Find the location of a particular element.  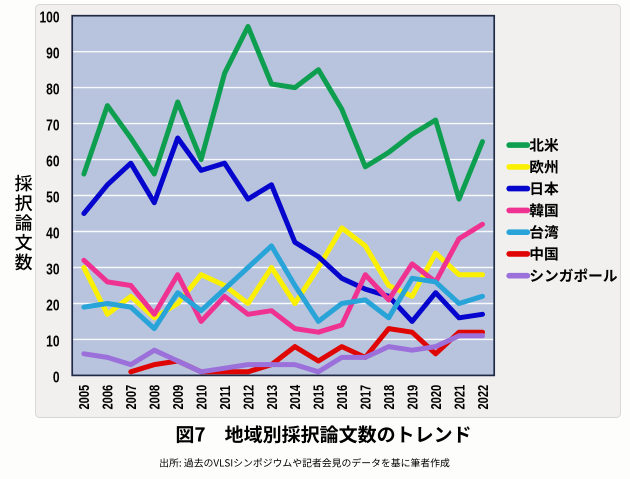

svg-text: 70 is located at coordinates (53, 125).